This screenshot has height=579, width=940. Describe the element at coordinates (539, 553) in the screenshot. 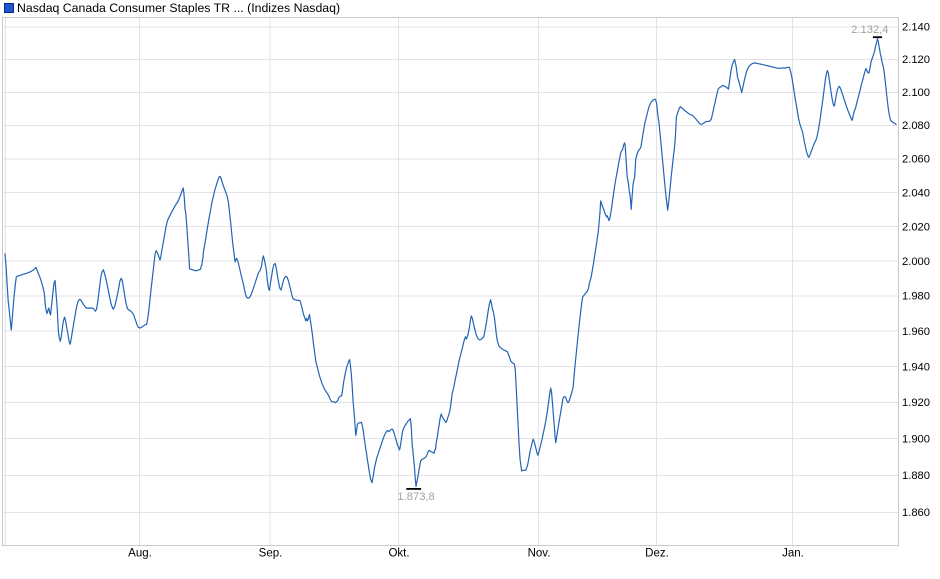

I see `svg-text: Nov.` at that location.